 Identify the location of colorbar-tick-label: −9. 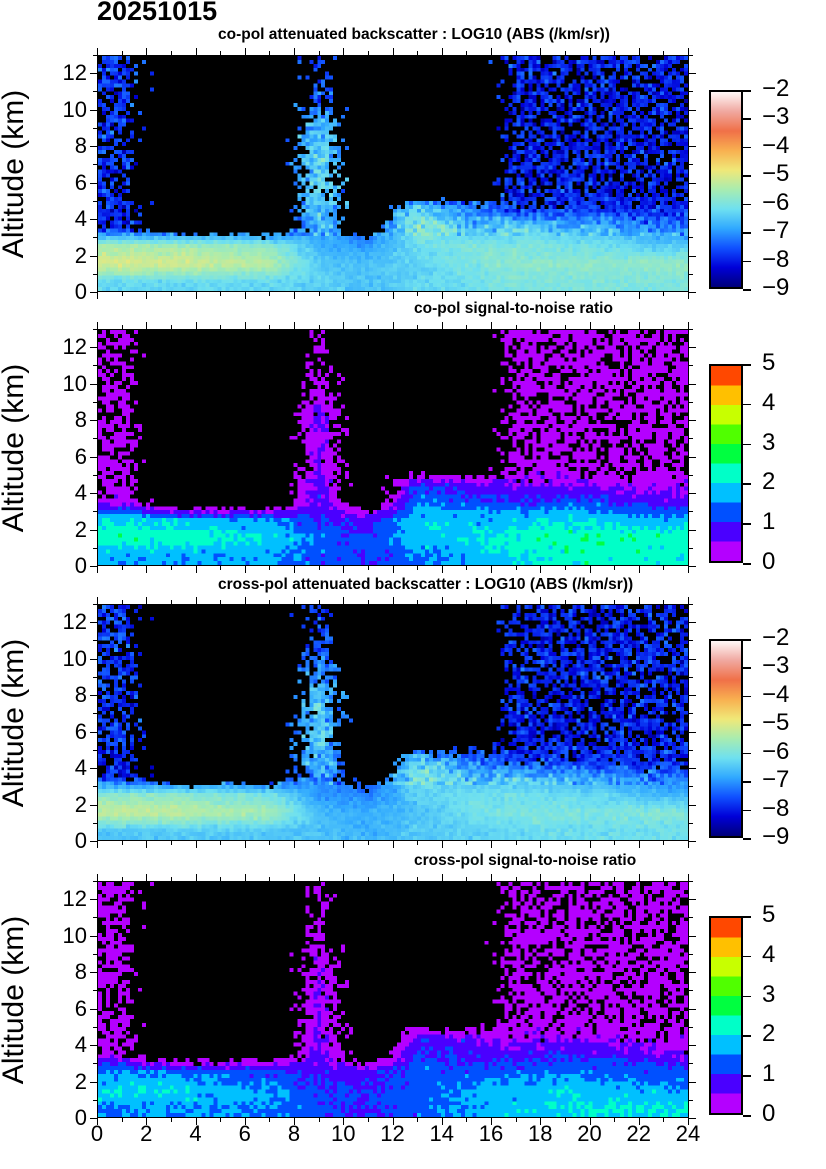
(776, 287).